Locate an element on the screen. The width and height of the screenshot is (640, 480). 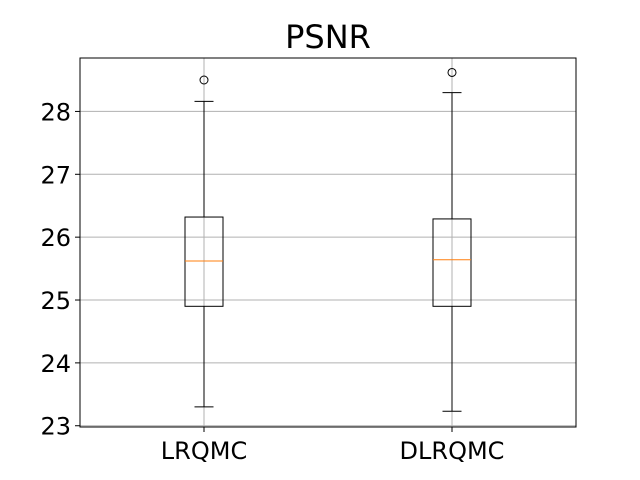
box-lrqmc is located at coordinates (204, 241).